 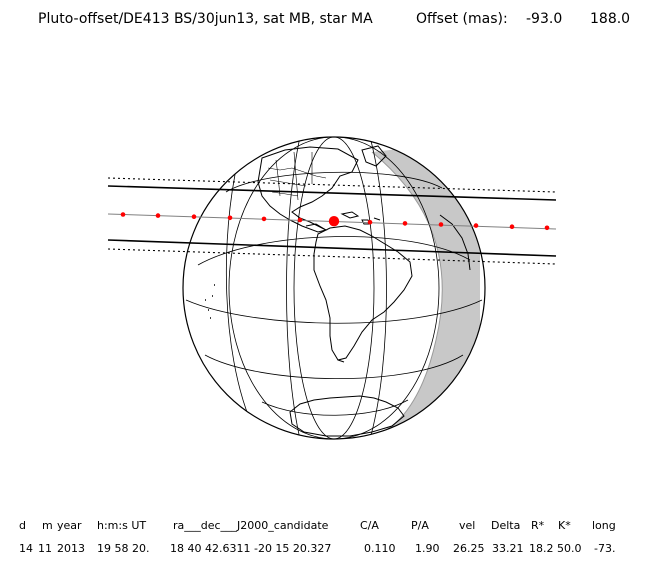 I want to click on closest-approach-mark, so click(x=334, y=221).